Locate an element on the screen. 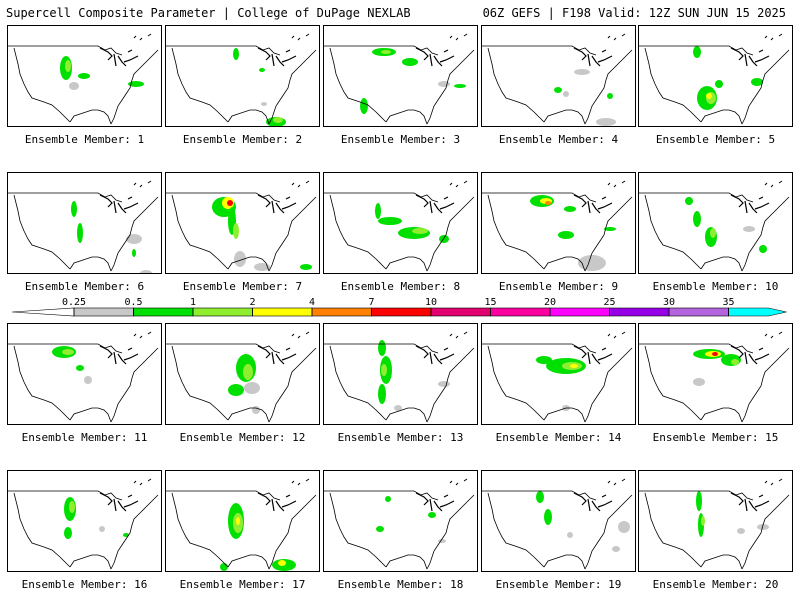  ensemble-member-label: Ensemble Member: 4 is located at coordinates (558, 139).